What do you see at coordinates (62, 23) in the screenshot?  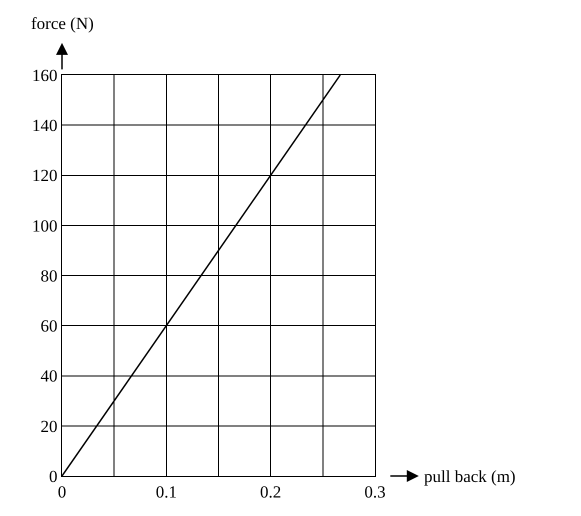 I see `y-axis-title: force (N)` at bounding box center [62, 23].